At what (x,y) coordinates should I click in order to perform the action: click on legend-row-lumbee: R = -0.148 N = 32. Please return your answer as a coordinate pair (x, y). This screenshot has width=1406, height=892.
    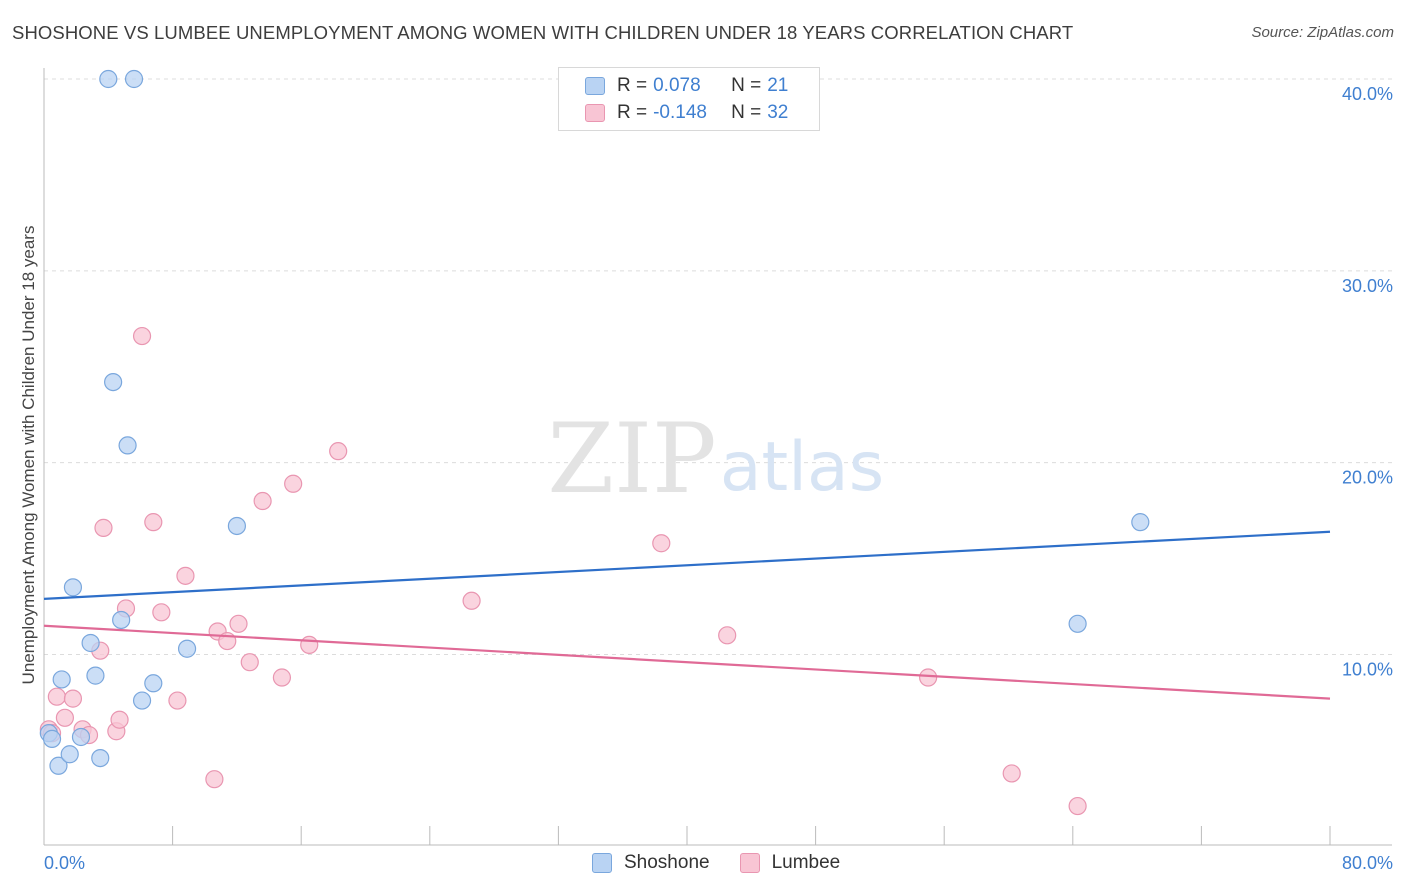
    Looking at the image, I should click on (686, 113).